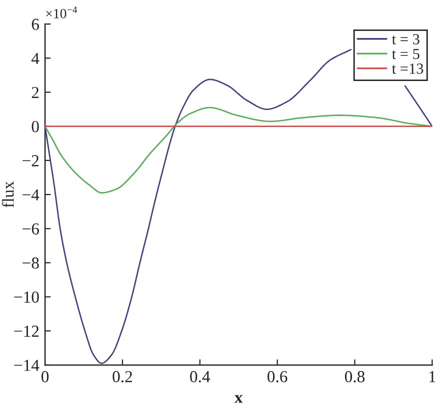  I want to click on y-tick-label: −14, so click(27, 365).